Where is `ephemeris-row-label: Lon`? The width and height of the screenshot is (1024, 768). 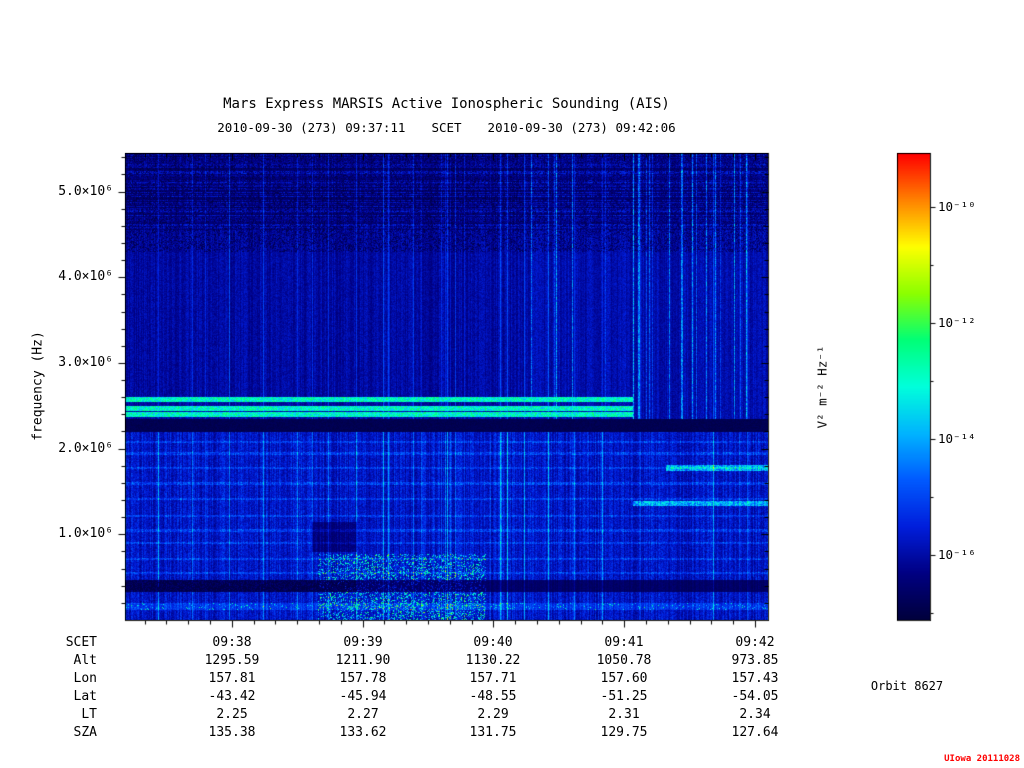
ephemeris-row-label: Lon is located at coordinates (85, 678).